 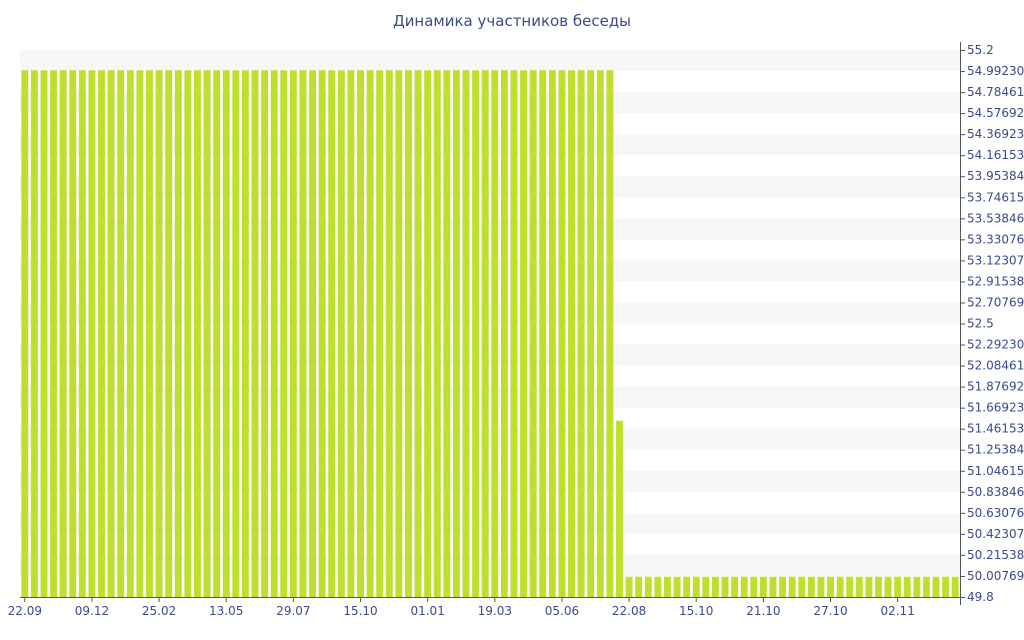 What do you see at coordinates (763, 611) in the screenshot?
I see `x-tick-label: 21.10` at bounding box center [763, 611].